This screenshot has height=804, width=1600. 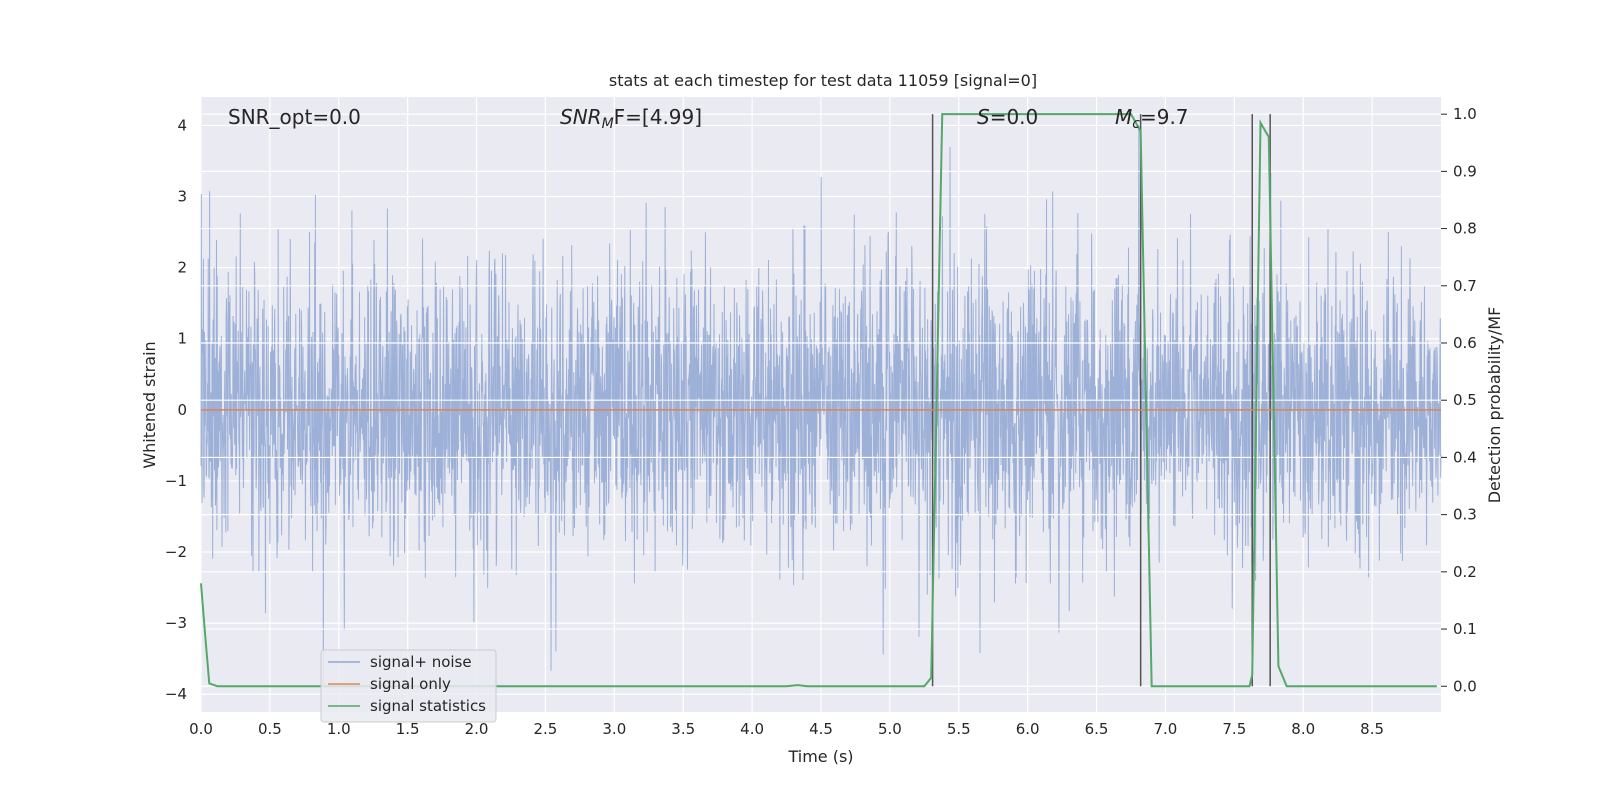 I want to click on y-tick-label-right: 0.1, so click(x=1465, y=629).